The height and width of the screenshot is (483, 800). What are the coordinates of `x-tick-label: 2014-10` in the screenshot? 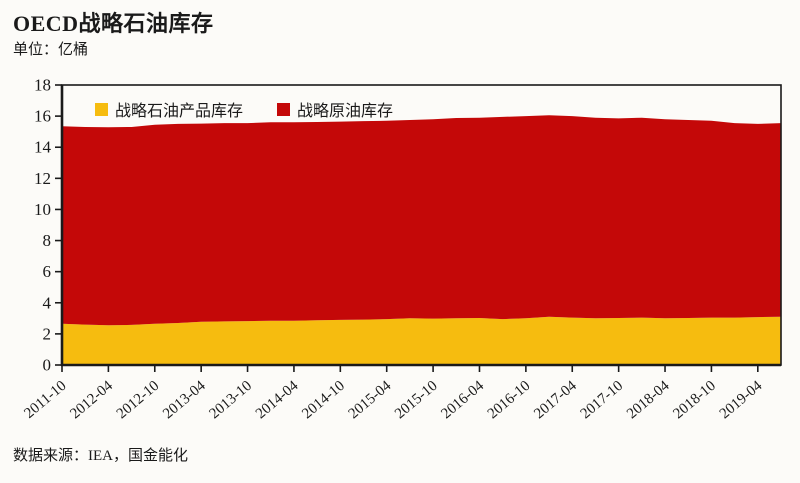 It's located at (323, 400).